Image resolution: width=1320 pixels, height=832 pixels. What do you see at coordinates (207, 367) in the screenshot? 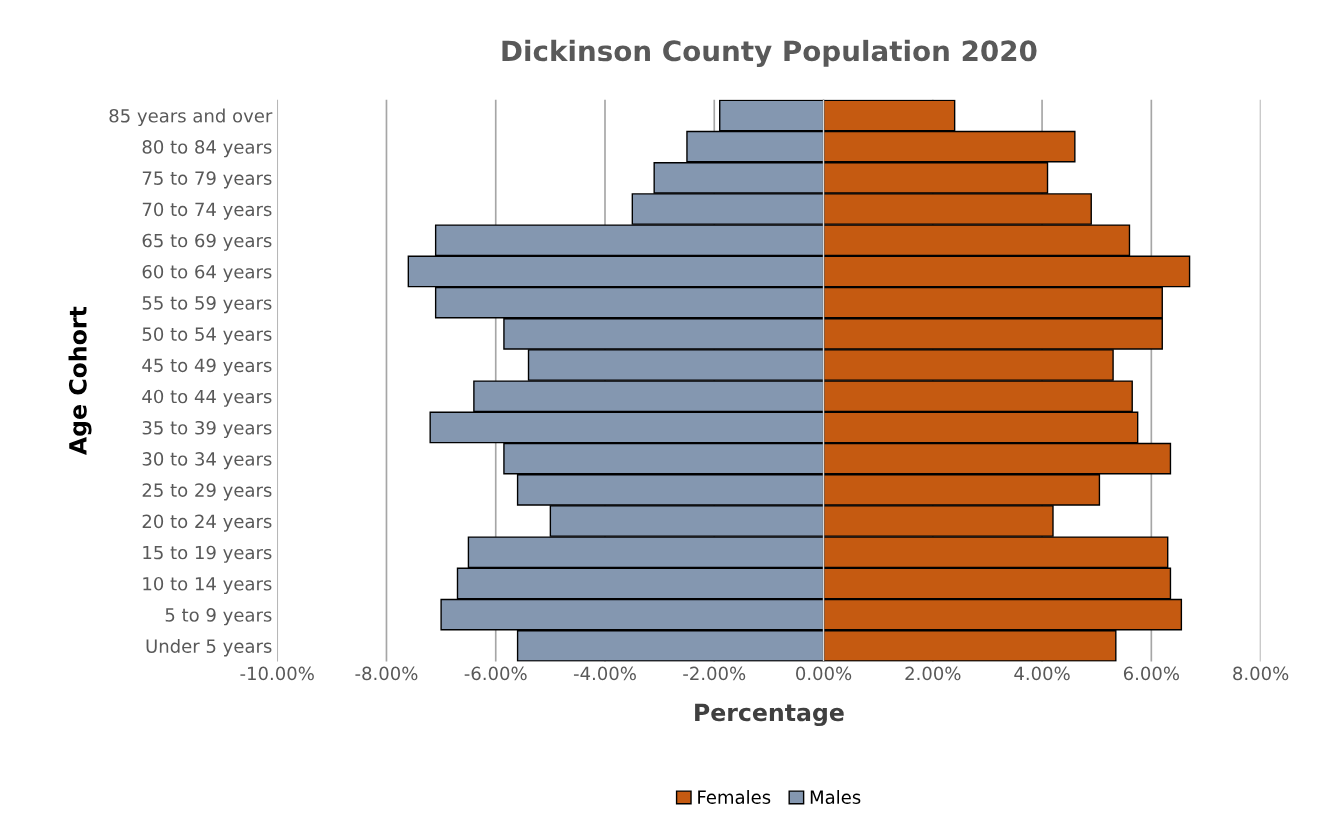
I see `y-tick-label: 45 to 49 years` at bounding box center [207, 367].